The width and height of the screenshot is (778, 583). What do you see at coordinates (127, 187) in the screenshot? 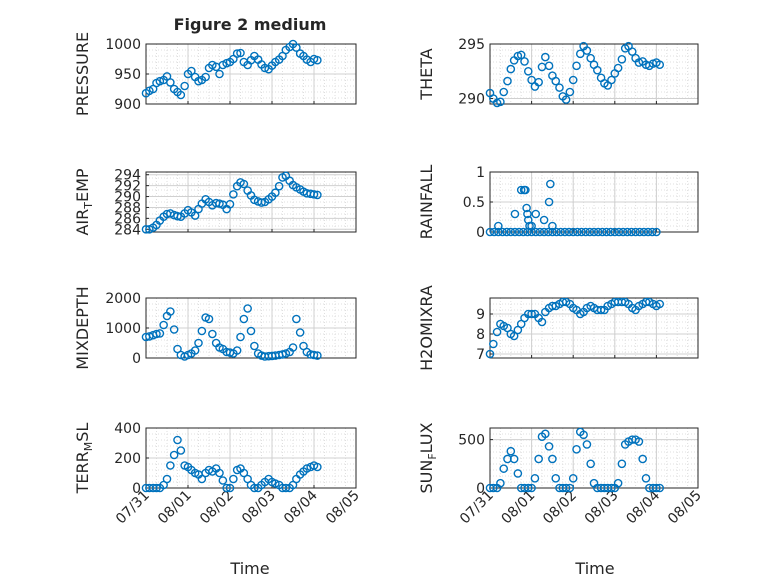
I see `y-tick-label: 292` at bounding box center [127, 187].